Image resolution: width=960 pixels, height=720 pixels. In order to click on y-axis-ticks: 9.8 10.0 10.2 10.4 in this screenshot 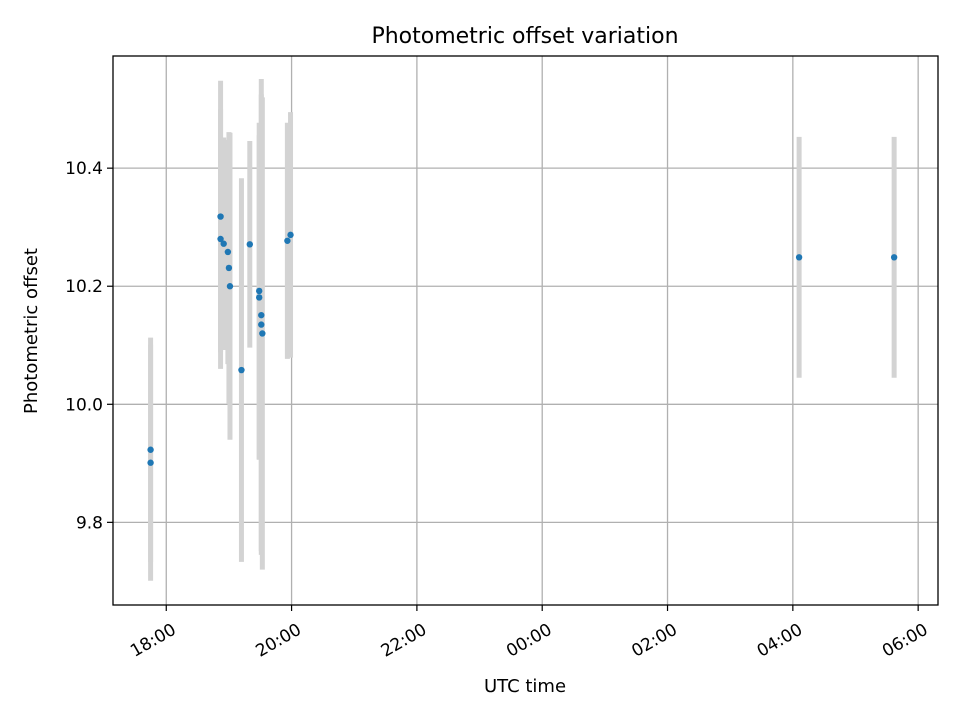, I will do `click(89, 346)`.